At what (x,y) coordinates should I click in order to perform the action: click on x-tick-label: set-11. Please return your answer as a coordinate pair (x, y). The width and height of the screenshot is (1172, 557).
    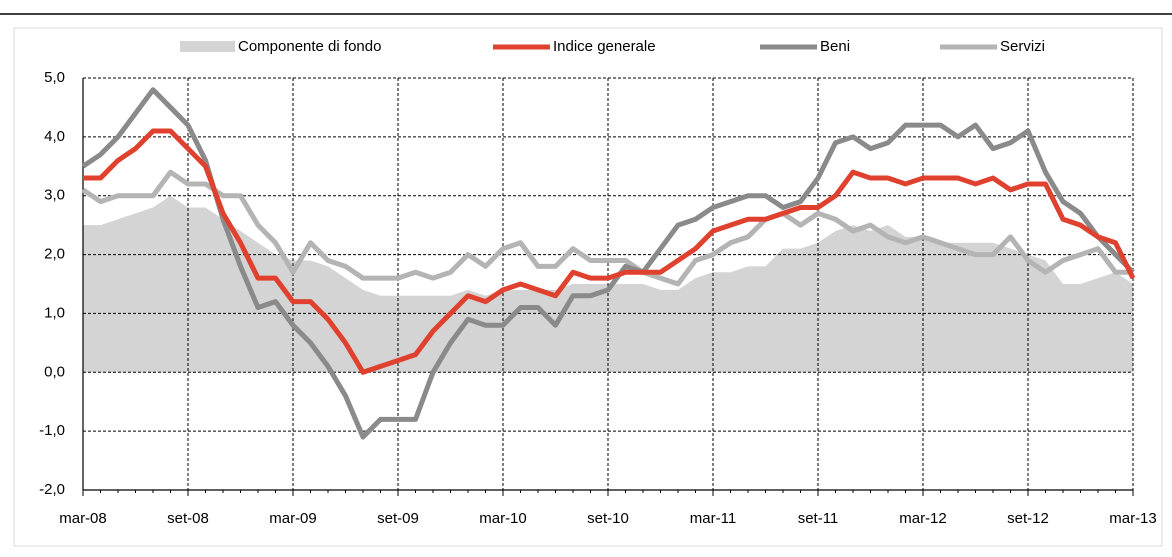
    Looking at the image, I should click on (818, 518).